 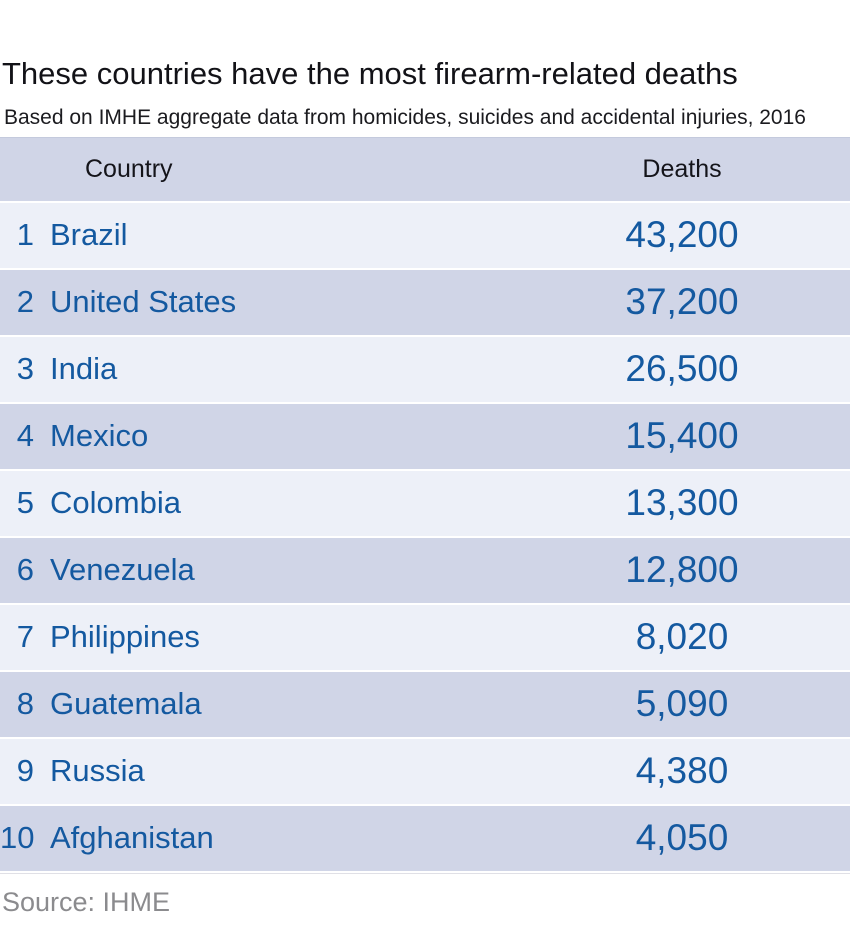 I want to click on deaths-cell: 4,050, so click(x=682, y=838).